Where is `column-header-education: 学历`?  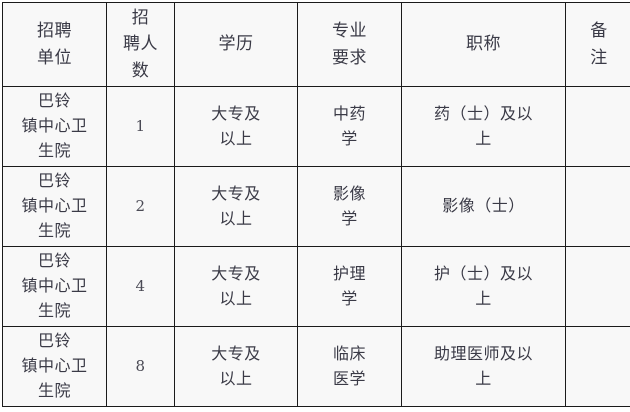 column-header-education: 学历 is located at coordinates (236, 45).